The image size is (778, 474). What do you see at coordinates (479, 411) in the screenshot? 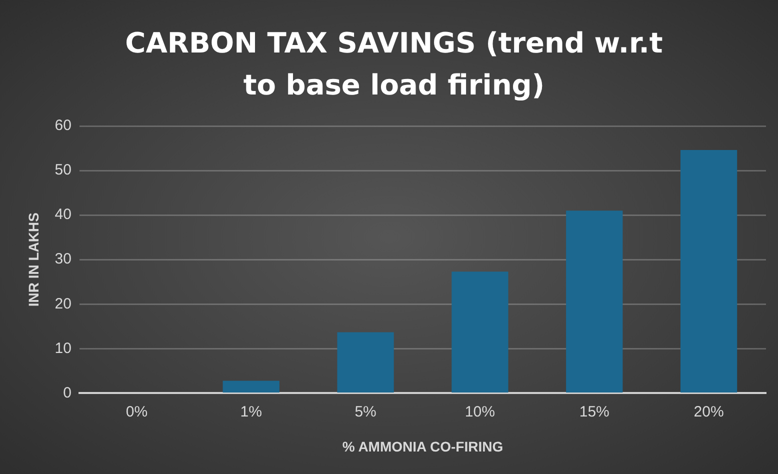
I see `x-tick-label: 10%` at bounding box center [479, 411].